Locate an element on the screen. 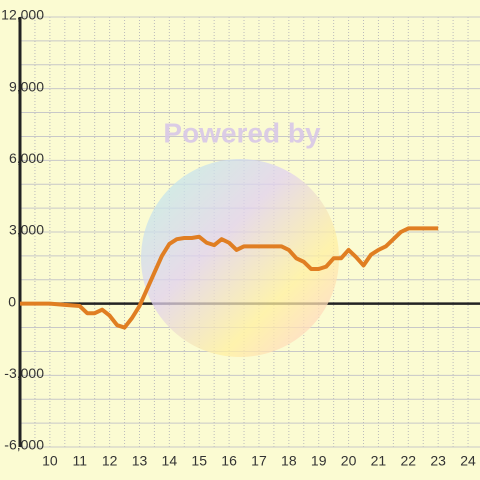 This screenshot has height=480, width=480. y-tick-label: 0 is located at coordinates (12, 301).